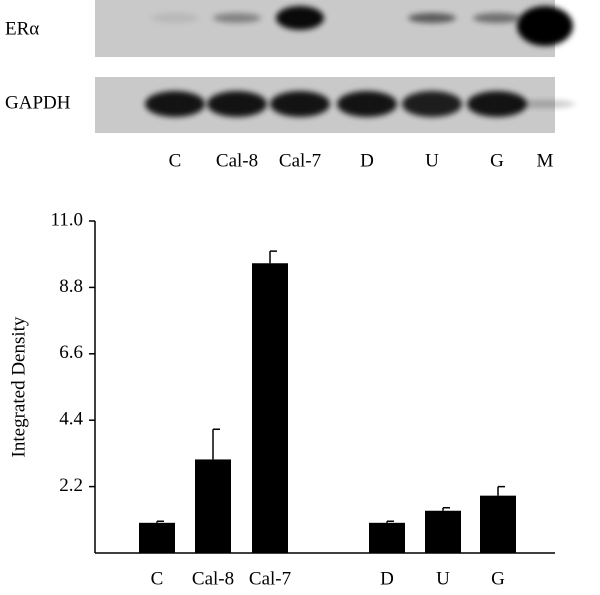 This screenshot has width=600, height=595. What do you see at coordinates (270, 578) in the screenshot?
I see `x-tick-label: Cal-7` at bounding box center [270, 578].